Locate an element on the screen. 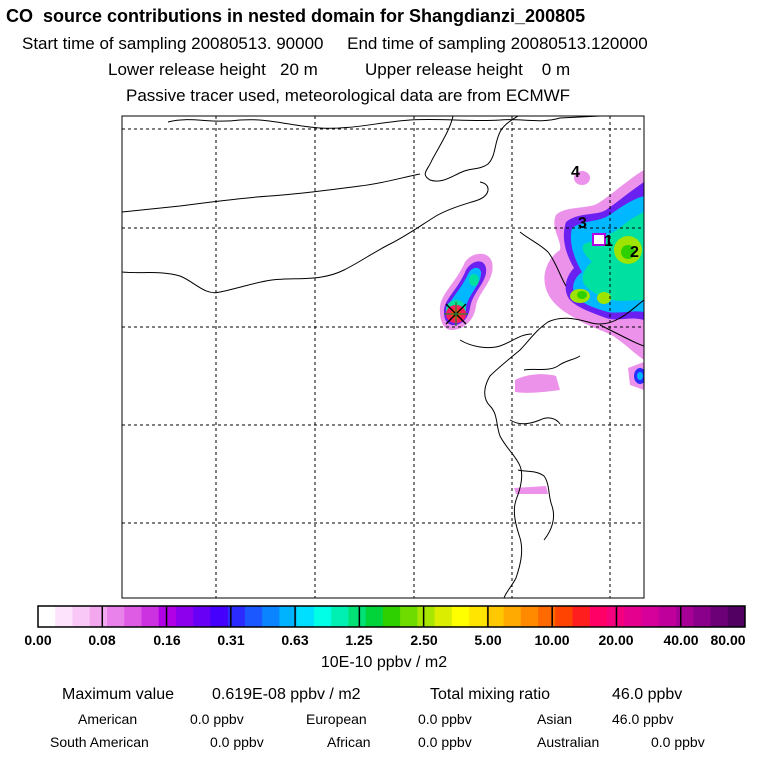  colorbar-units: 10E-10 ppbv / m2 is located at coordinates (384, 662).